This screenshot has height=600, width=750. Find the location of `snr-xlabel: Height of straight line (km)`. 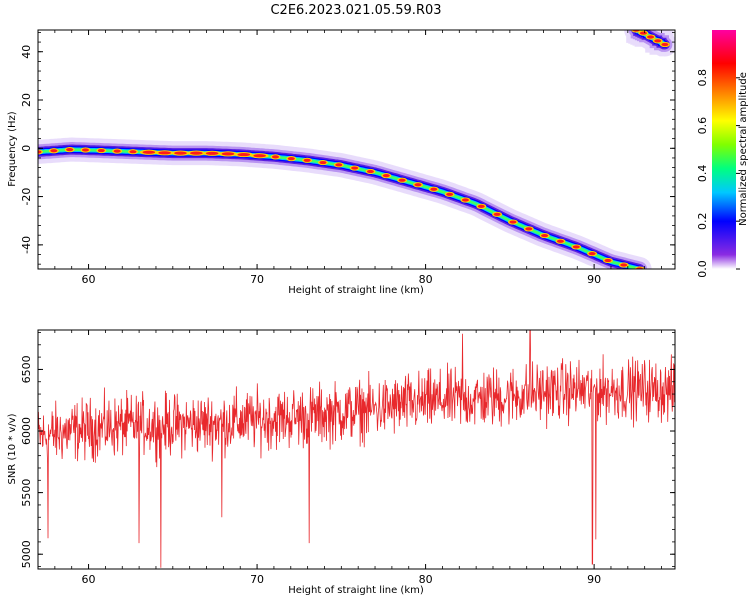

snr-xlabel: Height of straight line (km) is located at coordinates (356, 590).